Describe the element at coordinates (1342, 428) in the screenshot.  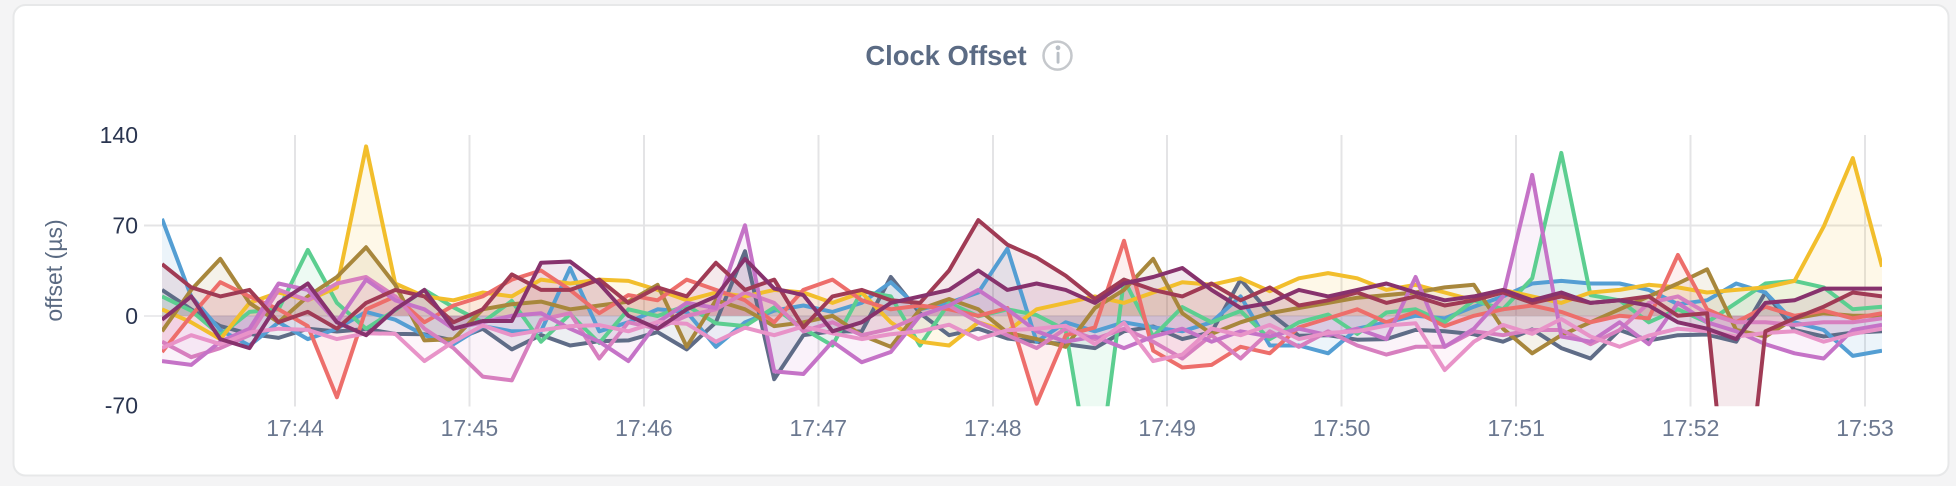
I see `svg-text: 17:50` at that location.